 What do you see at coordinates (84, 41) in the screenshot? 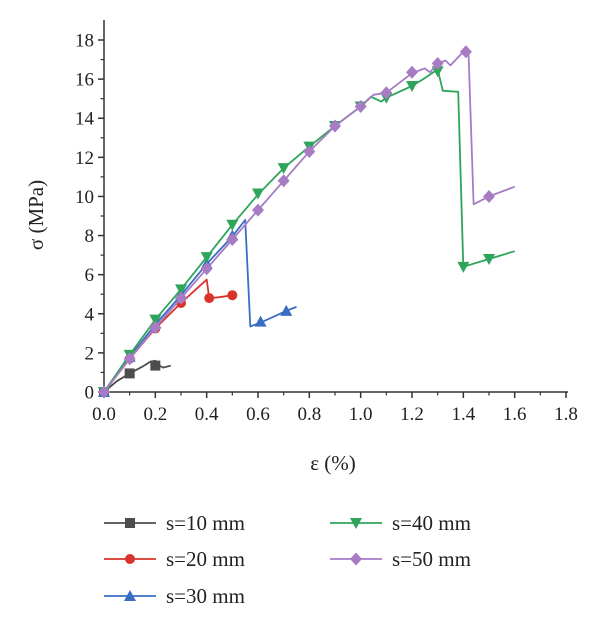
I see `y-tick-label: 18` at bounding box center [84, 41].